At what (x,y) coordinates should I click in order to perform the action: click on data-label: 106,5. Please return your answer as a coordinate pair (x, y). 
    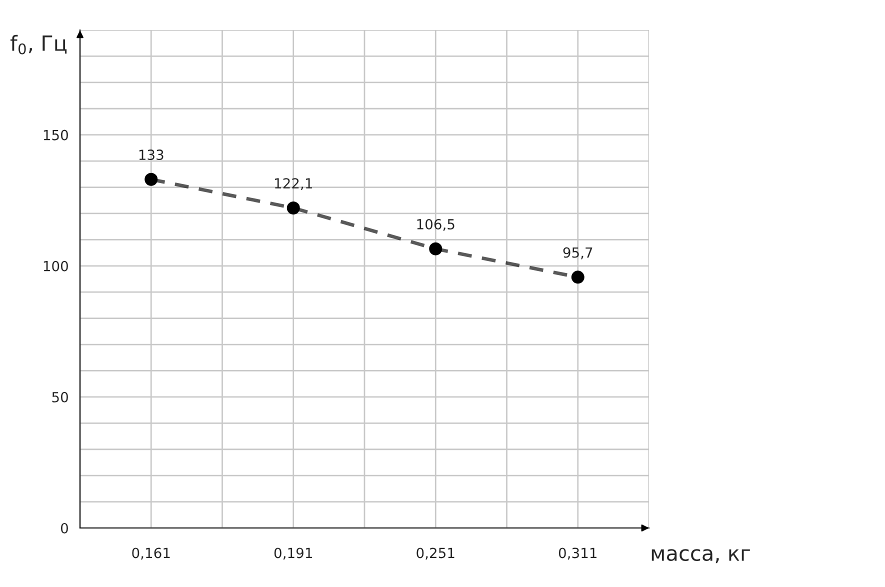
    Looking at the image, I should click on (435, 224).